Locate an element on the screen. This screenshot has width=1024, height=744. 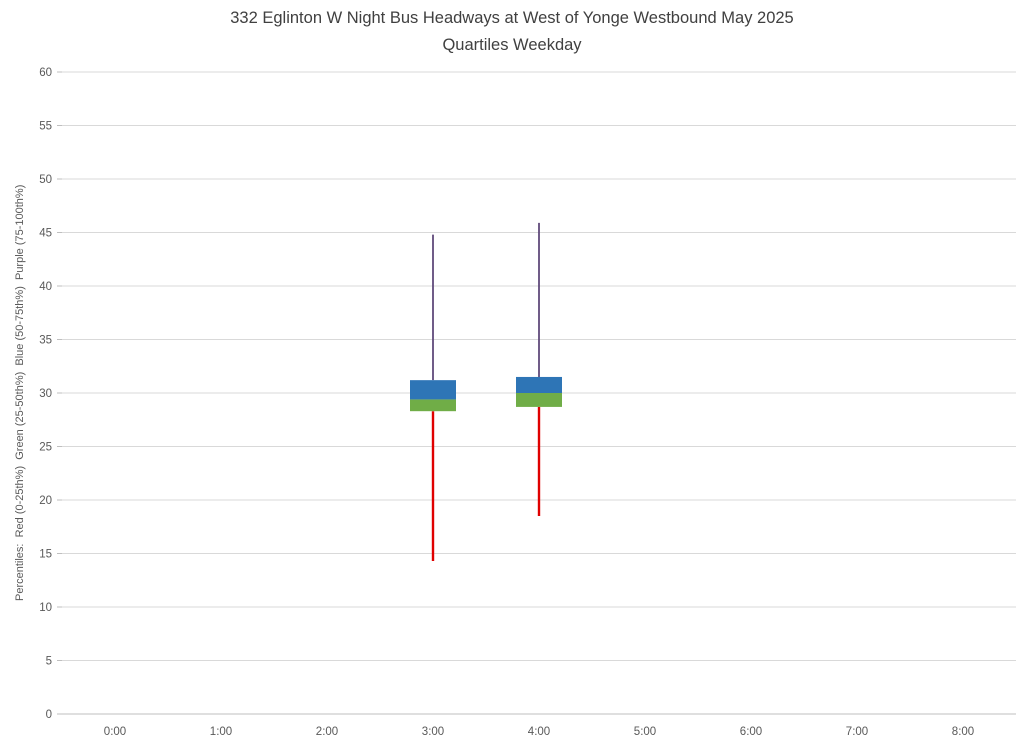
y-tick-label: 60 is located at coordinates (45, 73).